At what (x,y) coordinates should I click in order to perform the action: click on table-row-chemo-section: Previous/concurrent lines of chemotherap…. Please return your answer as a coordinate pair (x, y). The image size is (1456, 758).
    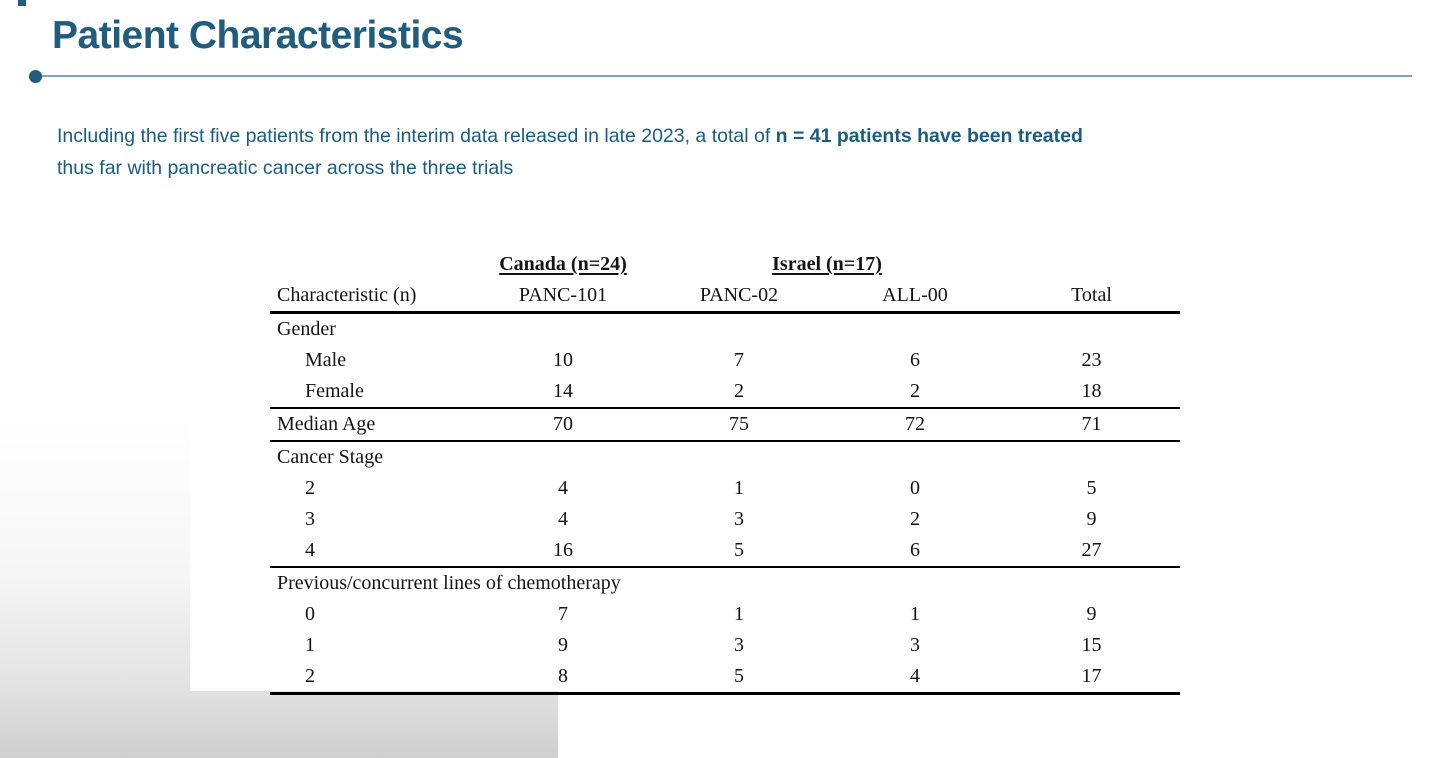
    Looking at the image, I should click on (725, 583).